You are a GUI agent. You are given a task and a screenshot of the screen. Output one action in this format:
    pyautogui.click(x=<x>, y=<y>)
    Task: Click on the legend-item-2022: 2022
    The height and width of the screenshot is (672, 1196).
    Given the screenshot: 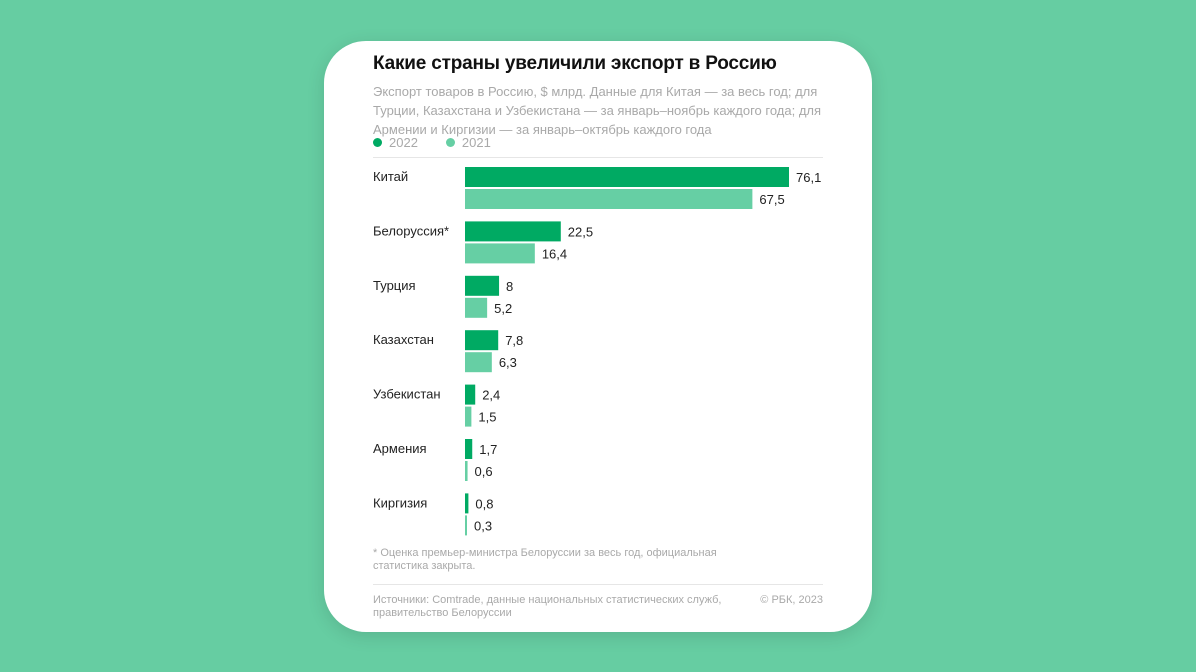 What is the action you would take?
    pyautogui.click(x=395, y=142)
    